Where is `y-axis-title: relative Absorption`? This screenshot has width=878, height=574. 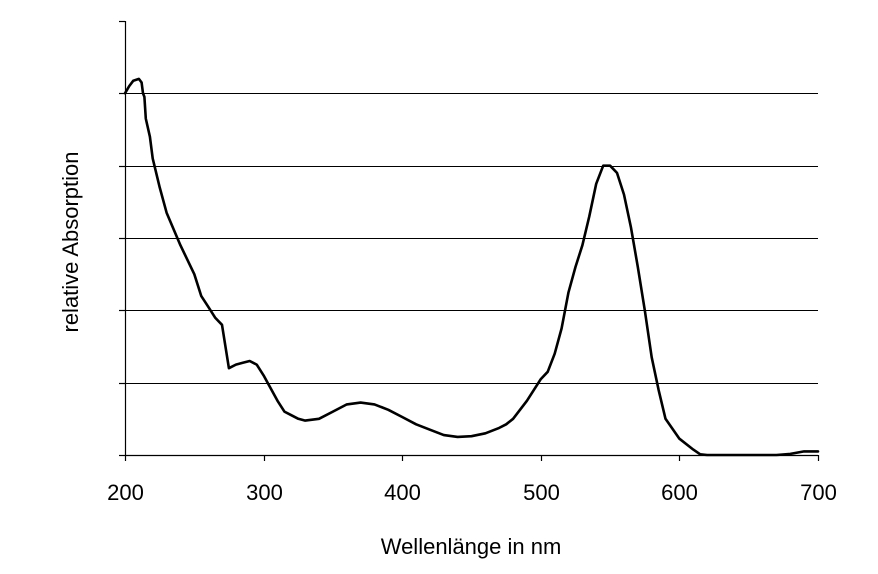
y-axis-title: relative Absorption is located at coordinates (70, 242).